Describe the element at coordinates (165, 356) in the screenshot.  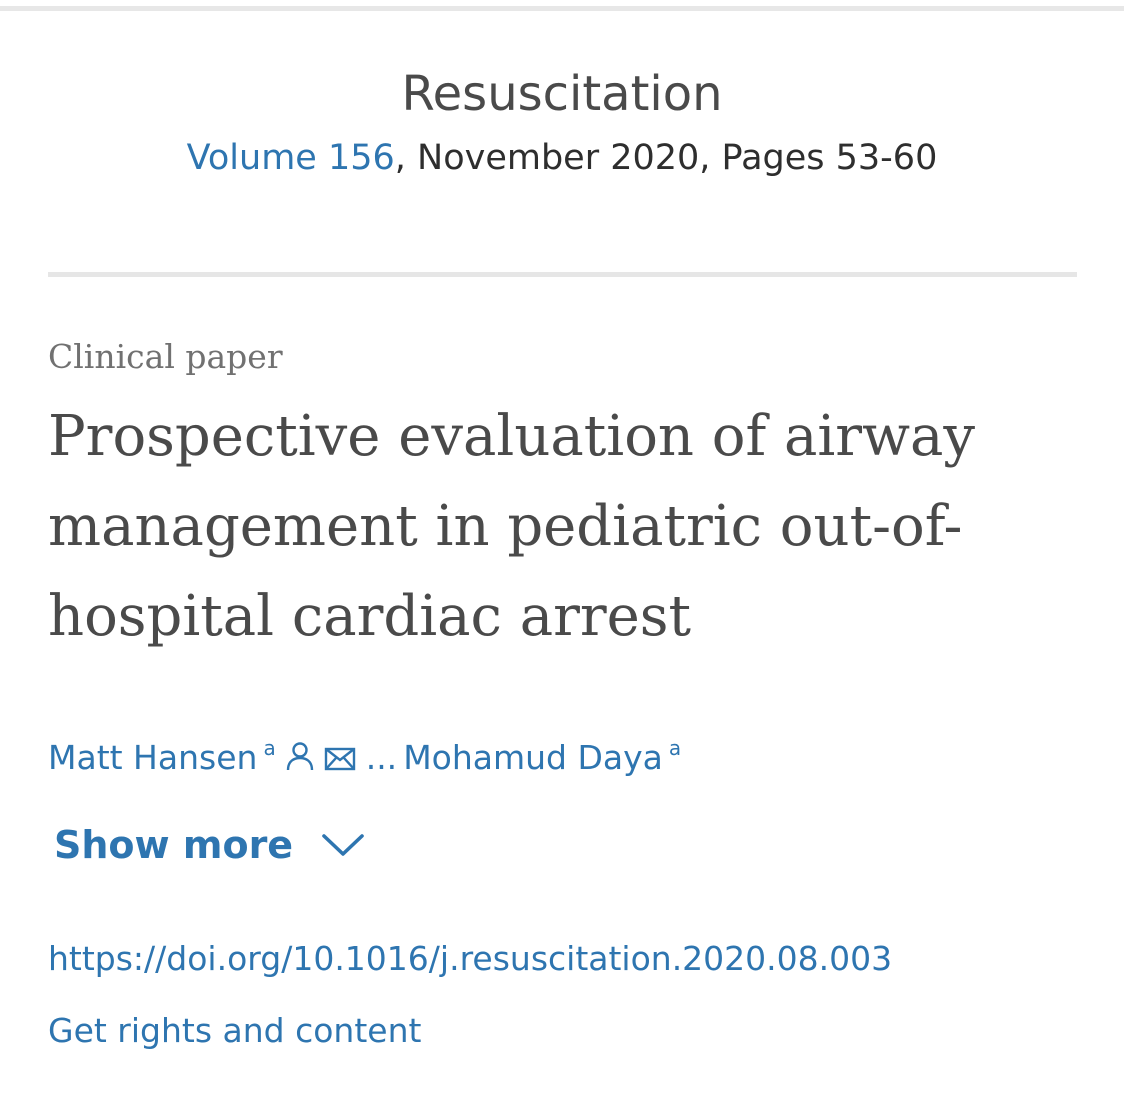
I see `article-type: Clinical paper` at that location.